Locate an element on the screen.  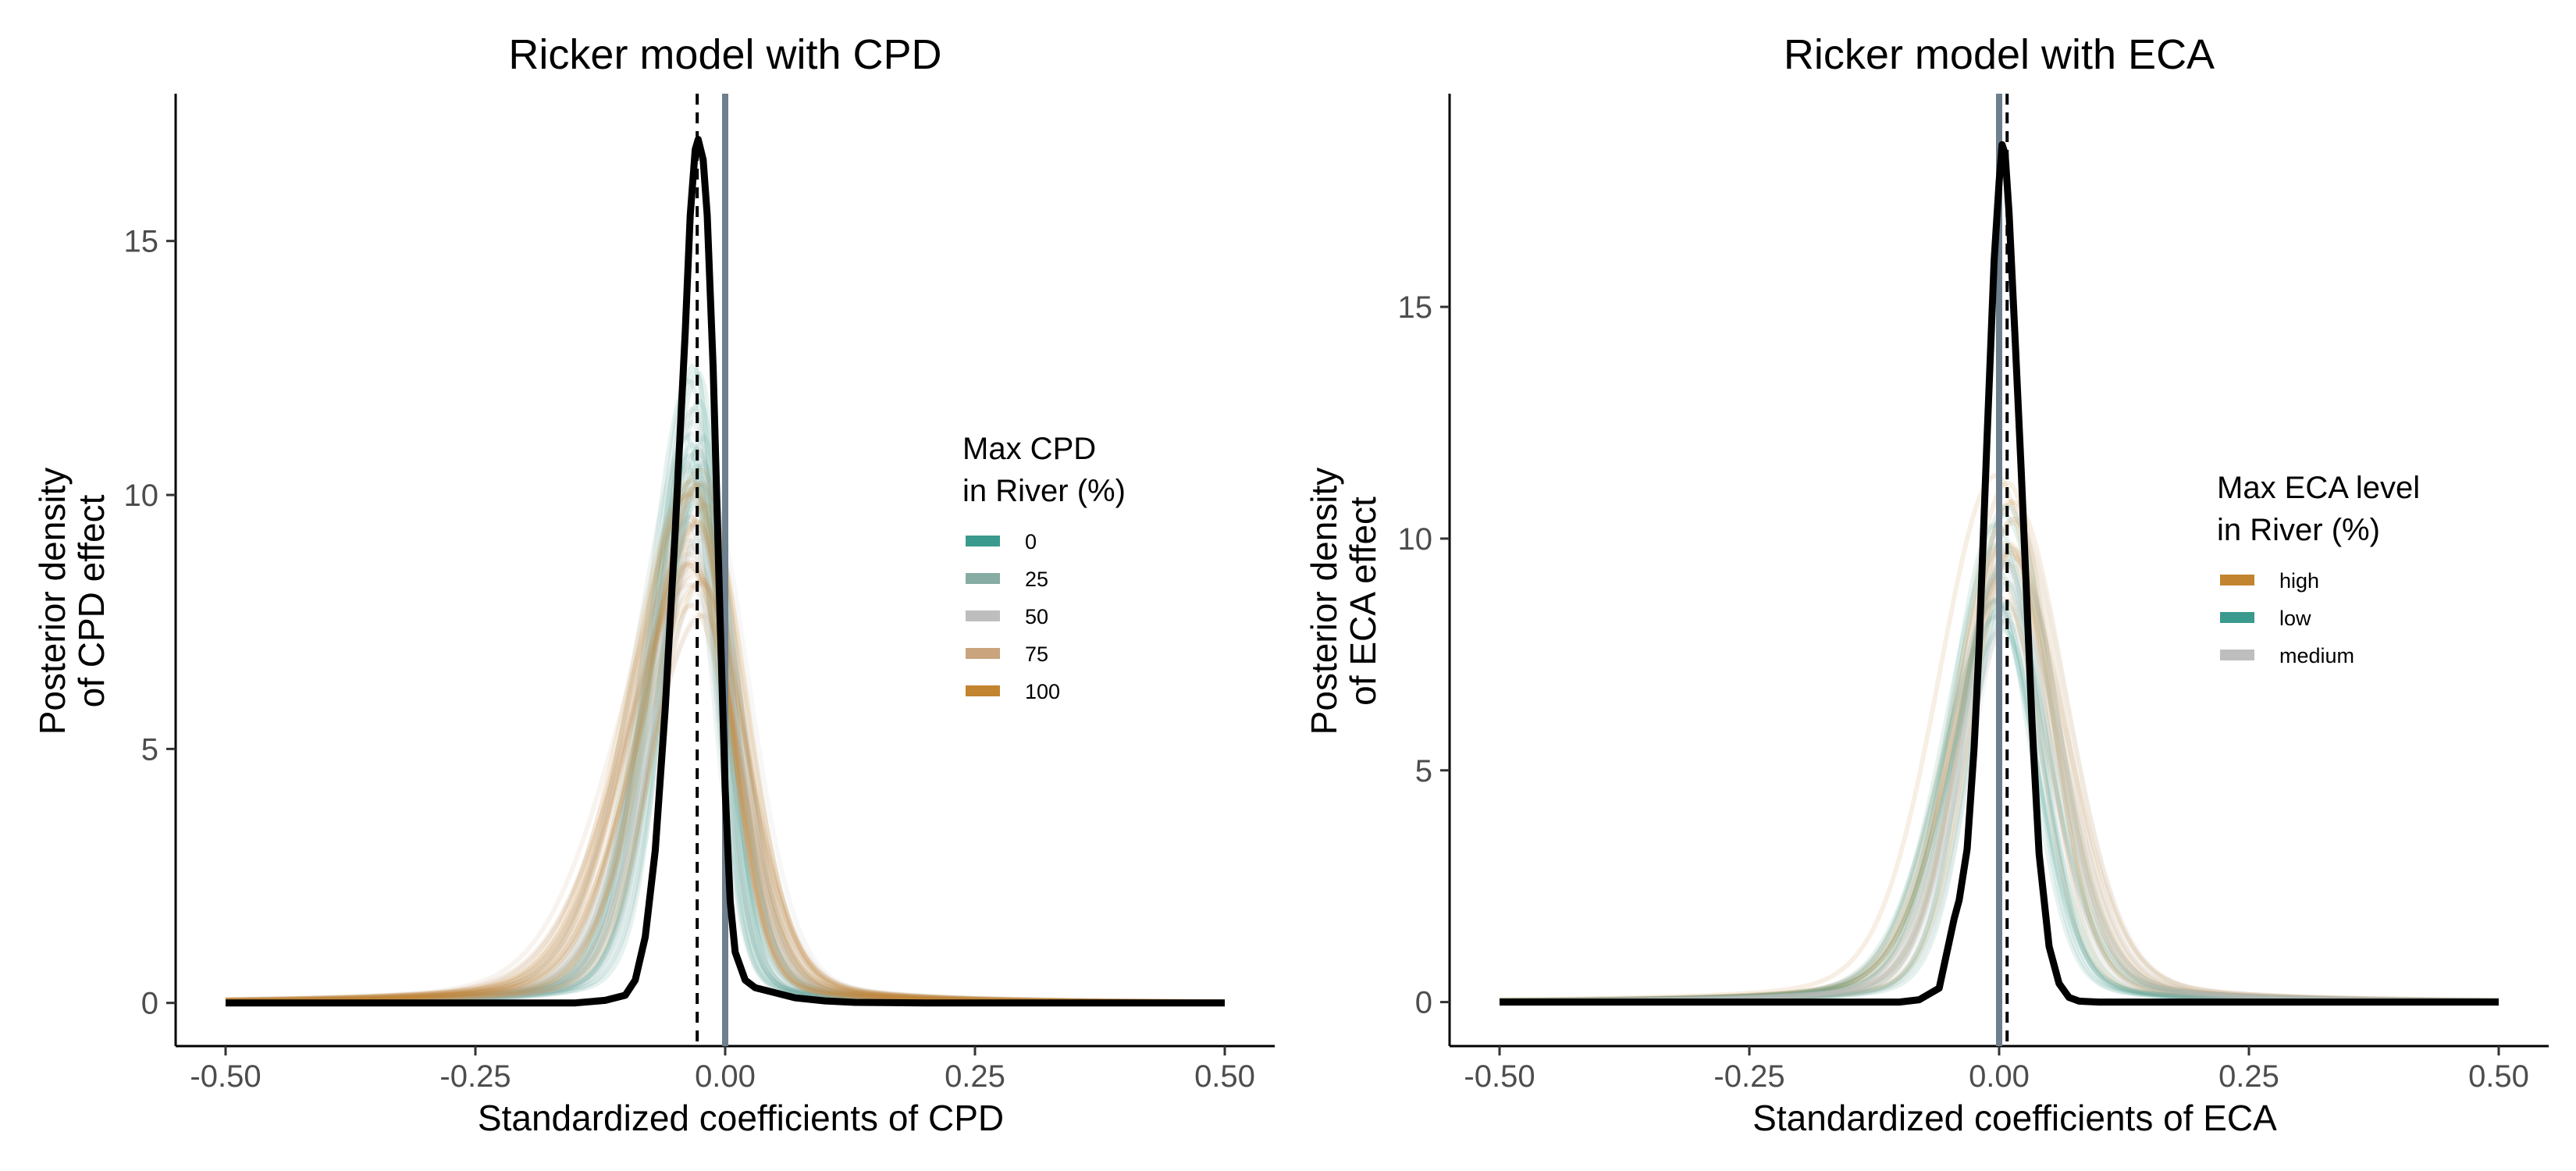
y-axis-title: Posterior densityof ECA effect is located at coordinates (1343, 601).